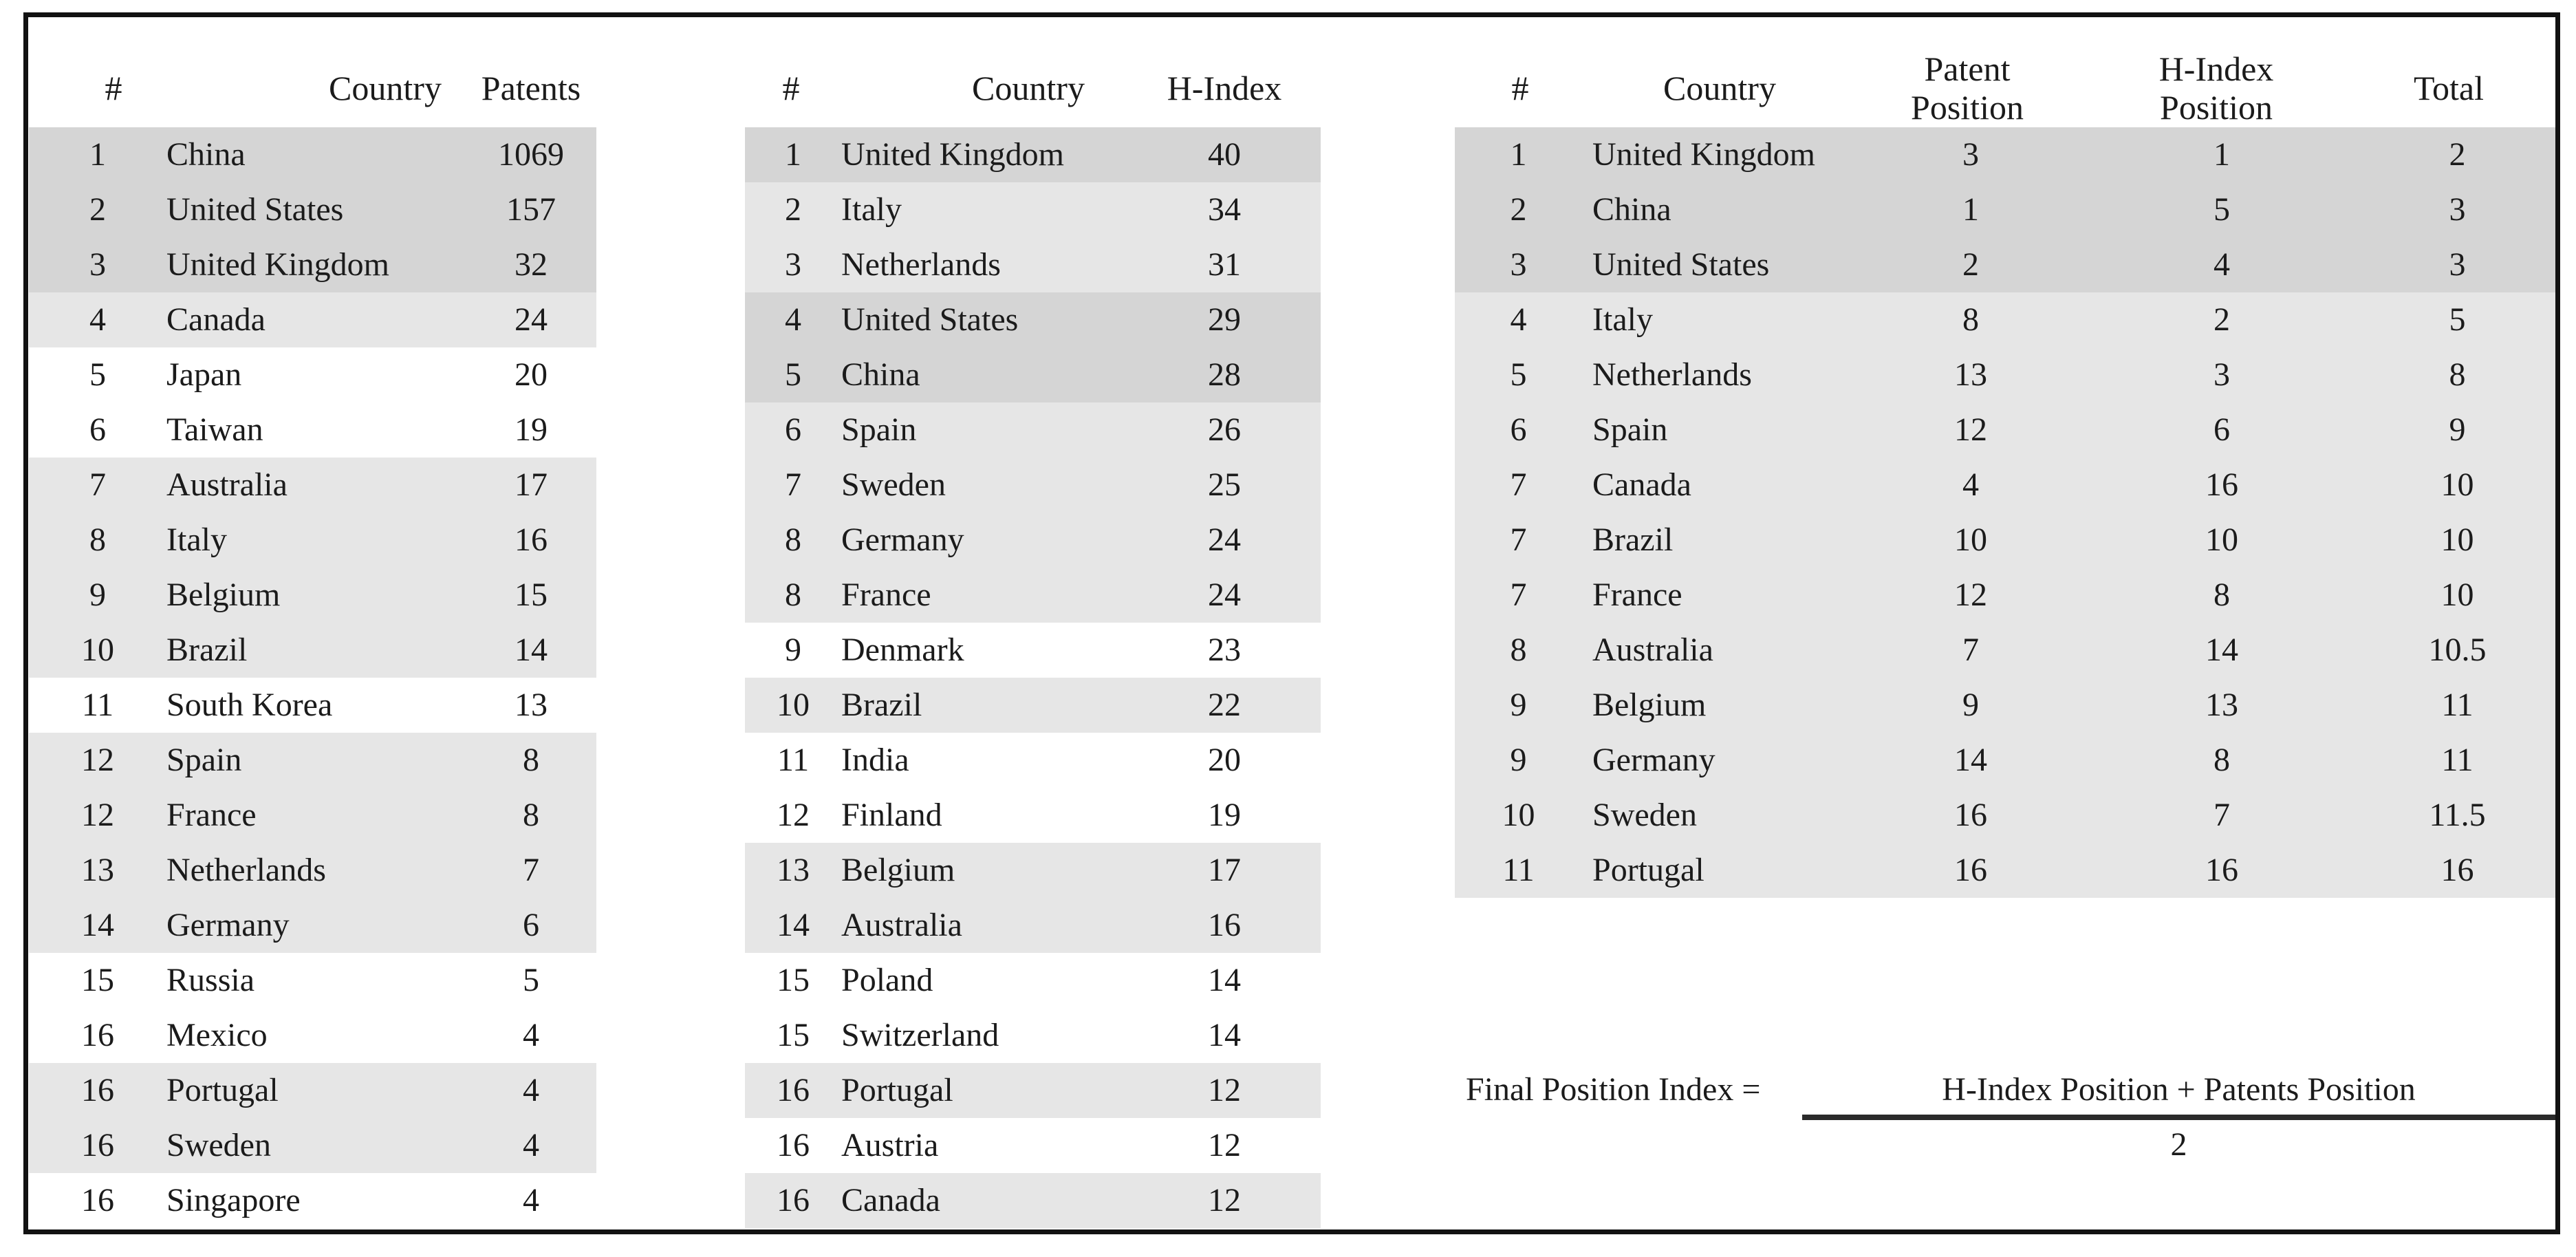  I want to click on country-cell: Belgium, so click(223, 595).